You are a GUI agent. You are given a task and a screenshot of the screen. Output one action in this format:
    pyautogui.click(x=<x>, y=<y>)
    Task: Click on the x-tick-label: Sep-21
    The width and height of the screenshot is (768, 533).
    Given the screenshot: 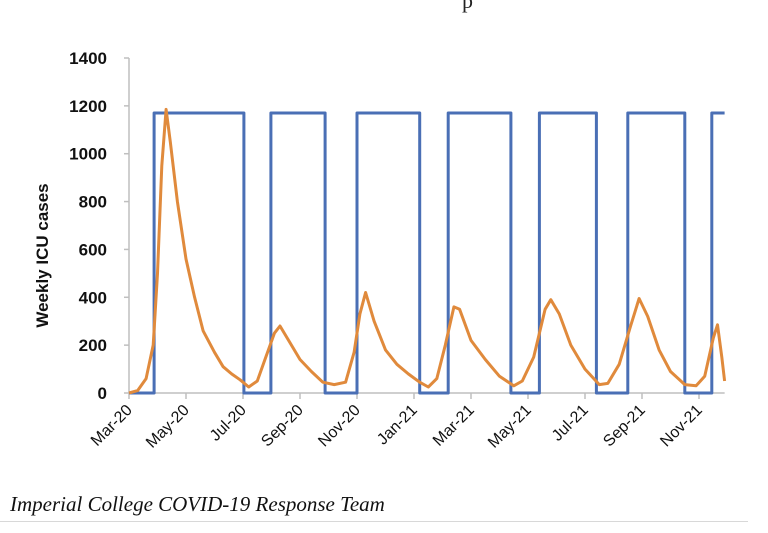 What is the action you would take?
    pyautogui.click(x=624, y=426)
    